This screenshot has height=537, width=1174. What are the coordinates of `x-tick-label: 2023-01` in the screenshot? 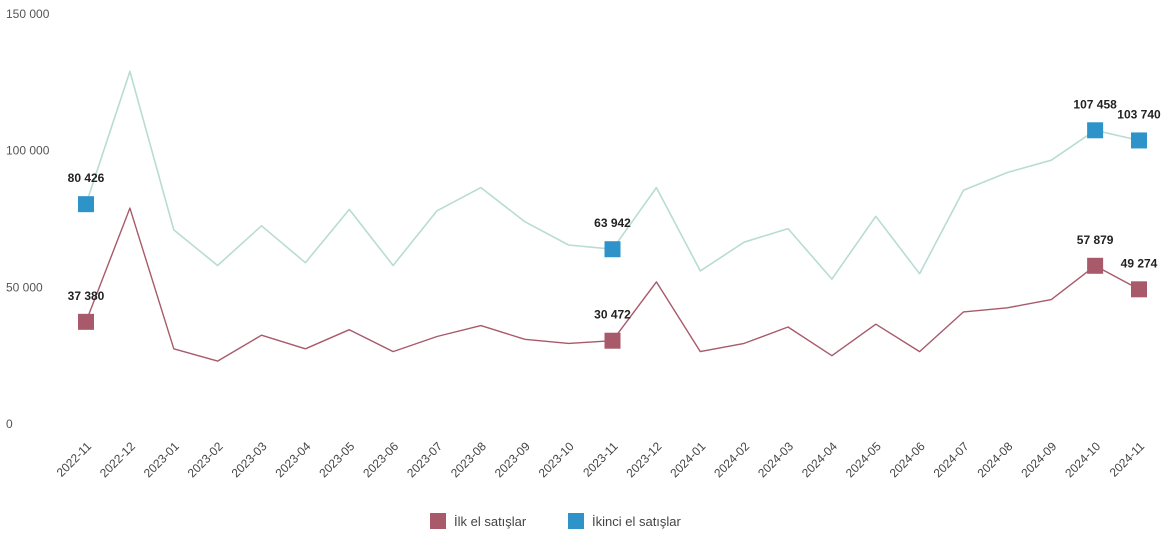 It's located at (161, 459).